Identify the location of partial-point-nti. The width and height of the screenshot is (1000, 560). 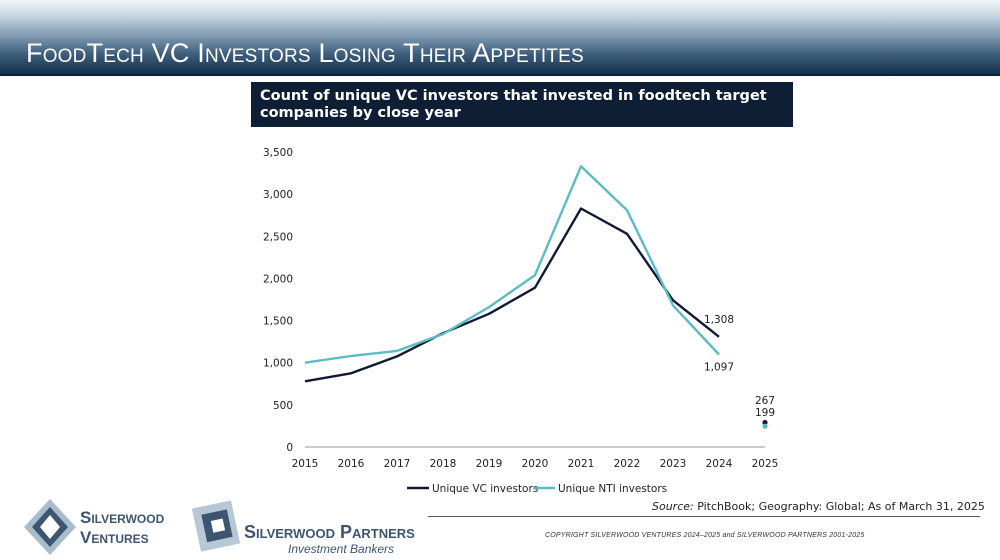
(765, 426).